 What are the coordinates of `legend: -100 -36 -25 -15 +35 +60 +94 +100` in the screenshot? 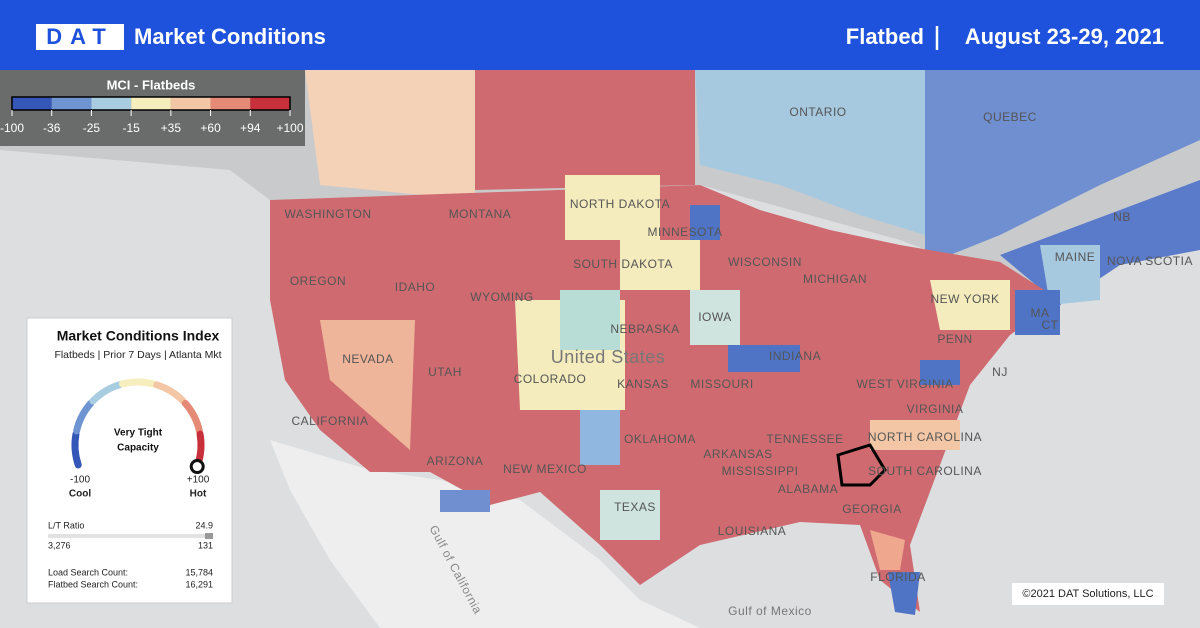 It's located at (152, 115).